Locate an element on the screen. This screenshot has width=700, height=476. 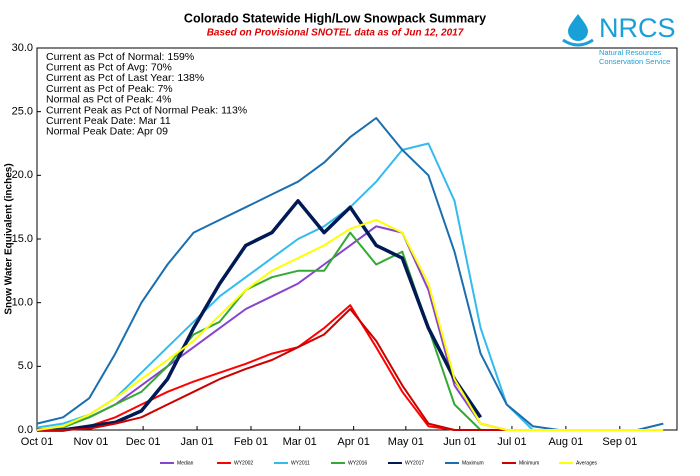
x-tick-label: Aug 01 is located at coordinates (565, 442).